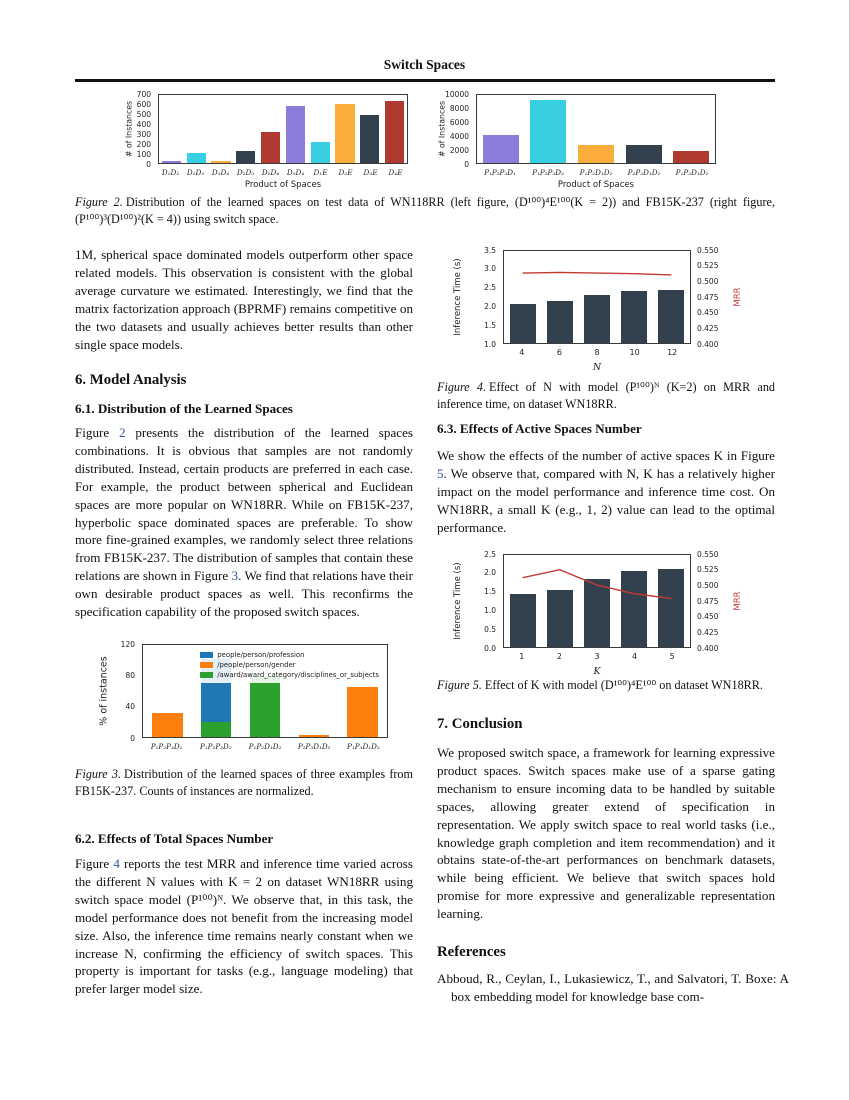  Describe the element at coordinates (174, 838) in the screenshot. I see `section-heading-total-spaces: 6.2. Effects of Total Spaces Number` at that location.